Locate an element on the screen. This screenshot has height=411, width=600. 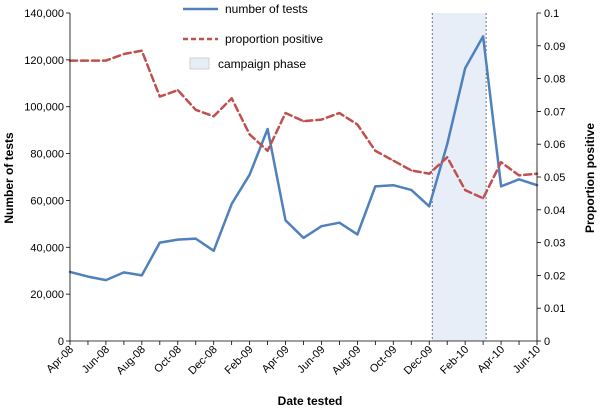
right-axis-tick-label: 0.05 is located at coordinates (554, 178).